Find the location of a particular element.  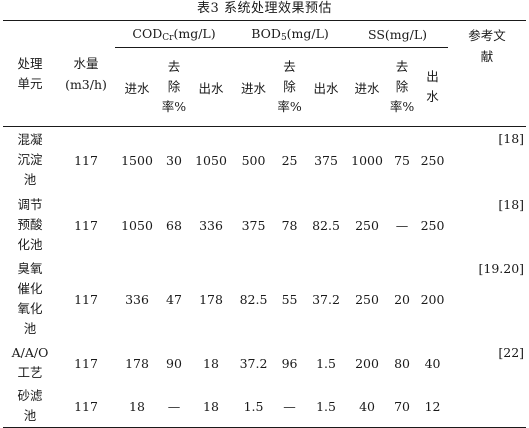

header-cod-outlet: 出水 is located at coordinates (211, 87).